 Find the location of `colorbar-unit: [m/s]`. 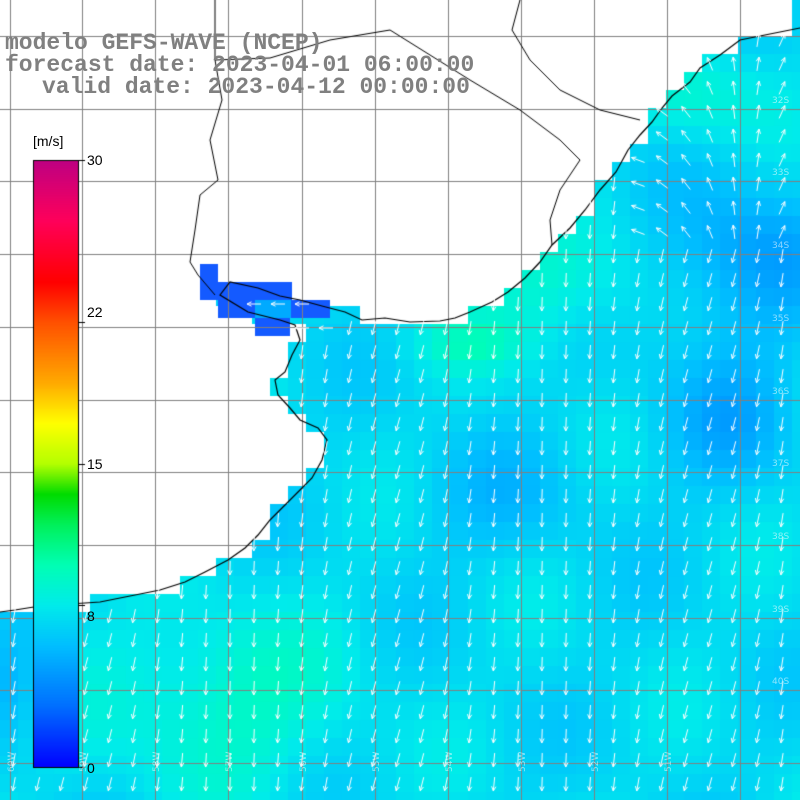

colorbar-unit: [m/s] is located at coordinates (48, 141).